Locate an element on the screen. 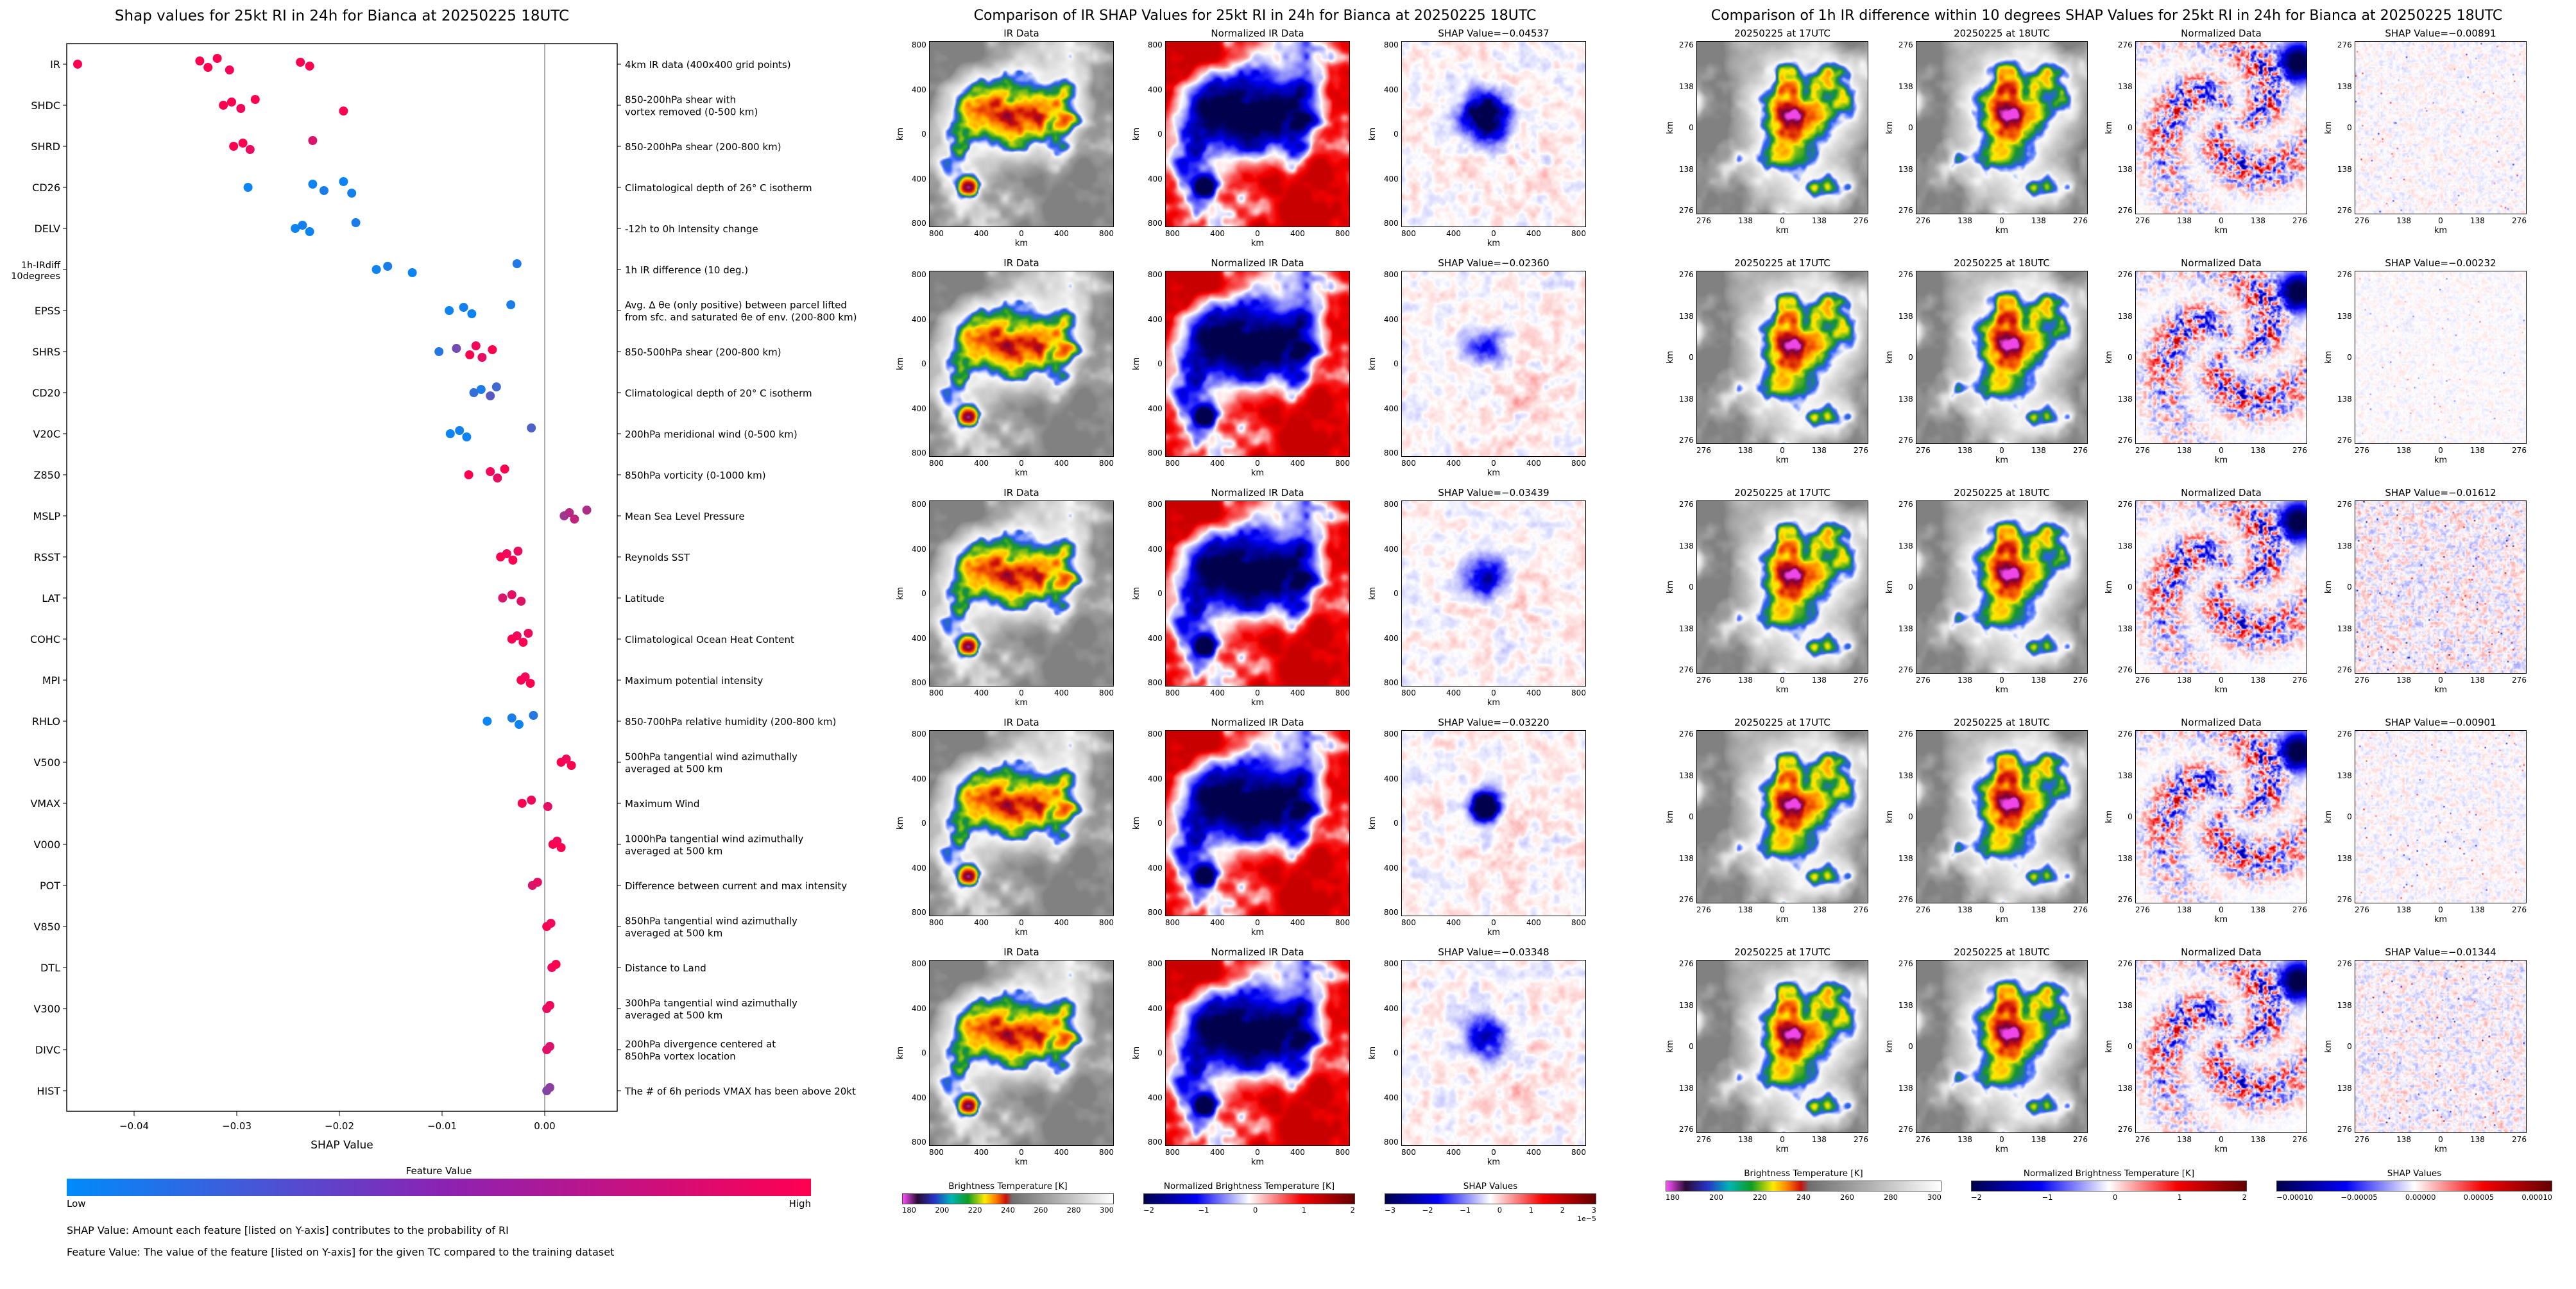 Image resolution: width=2576 pixels, height=1289 pixels. subplot-title: SHAP Value=−0.00901 is located at coordinates (2440, 722).